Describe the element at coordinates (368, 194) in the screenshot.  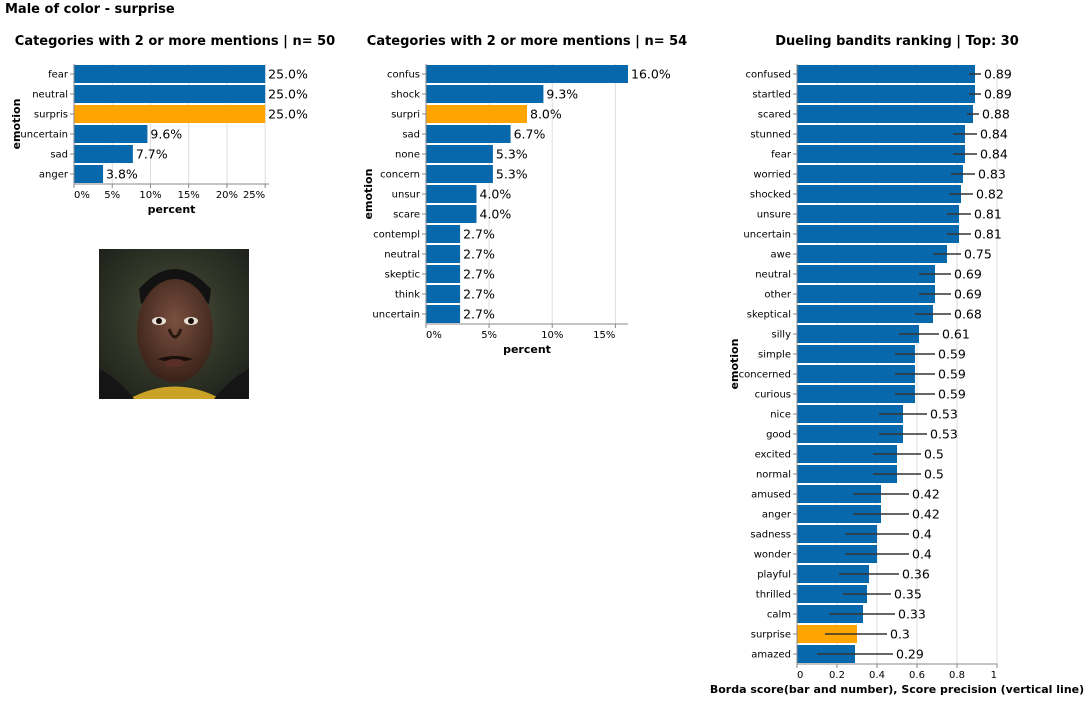
I see `c1-y-axis-label: emotion` at that location.